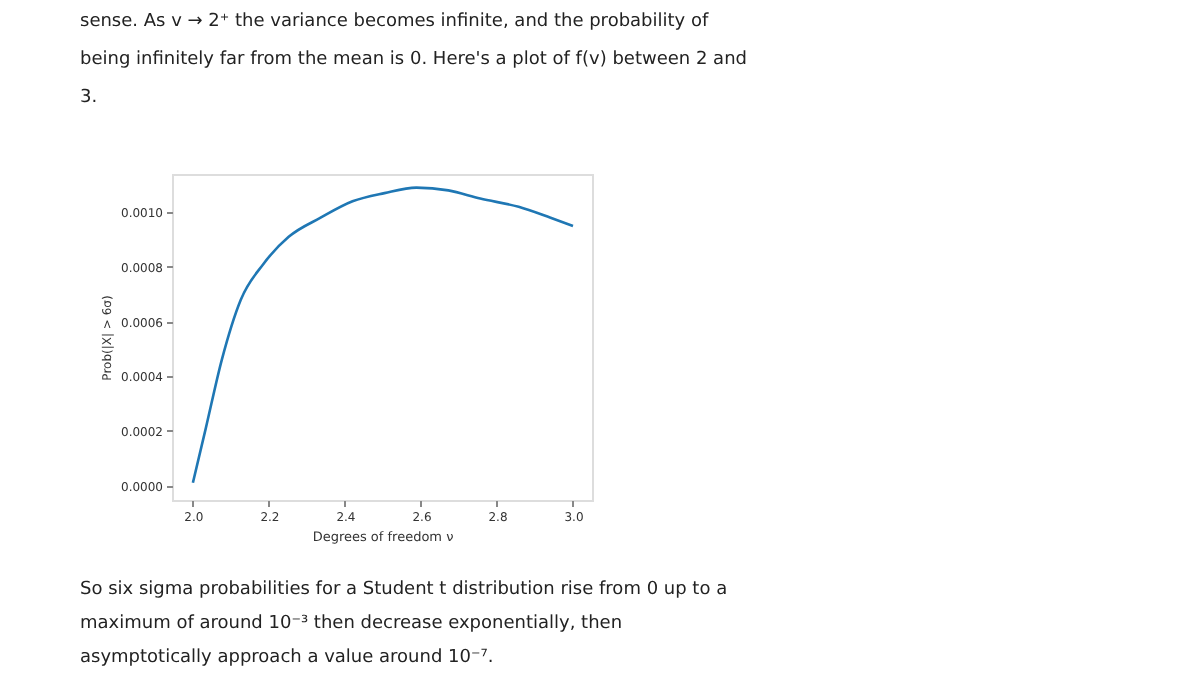 The width and height of the screenshot is (1200, 676). What do you see at coordinates (383, 335) in the screenshot?
I see `line-series` at bounding box center [383, 335].